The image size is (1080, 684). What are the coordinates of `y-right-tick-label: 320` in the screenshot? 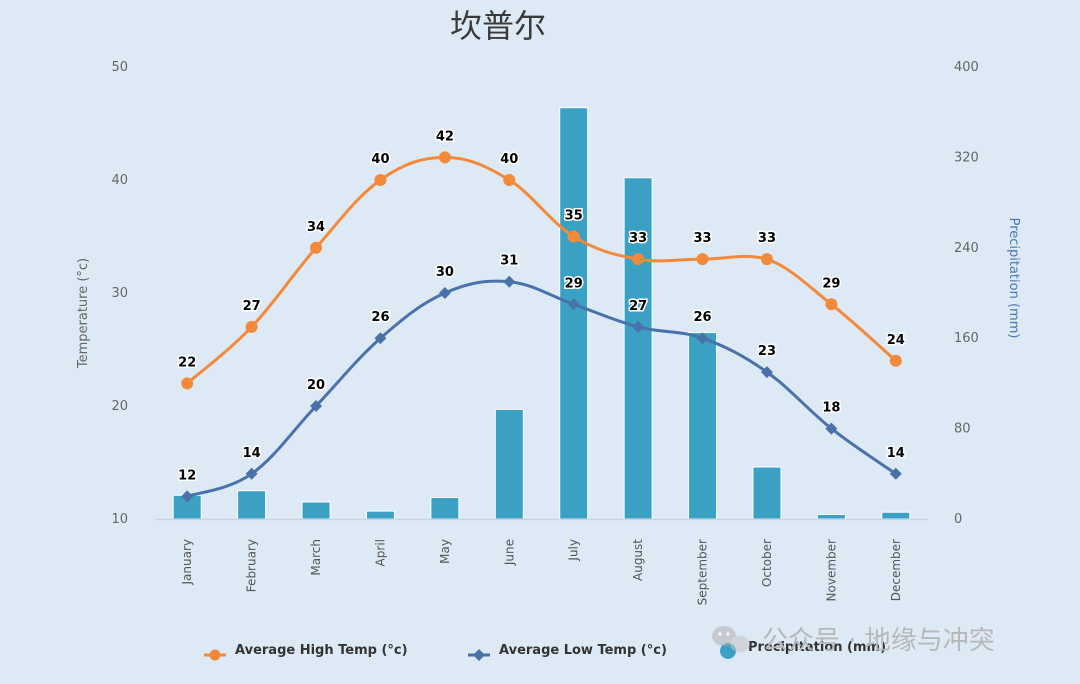 It's located at (966, 157).